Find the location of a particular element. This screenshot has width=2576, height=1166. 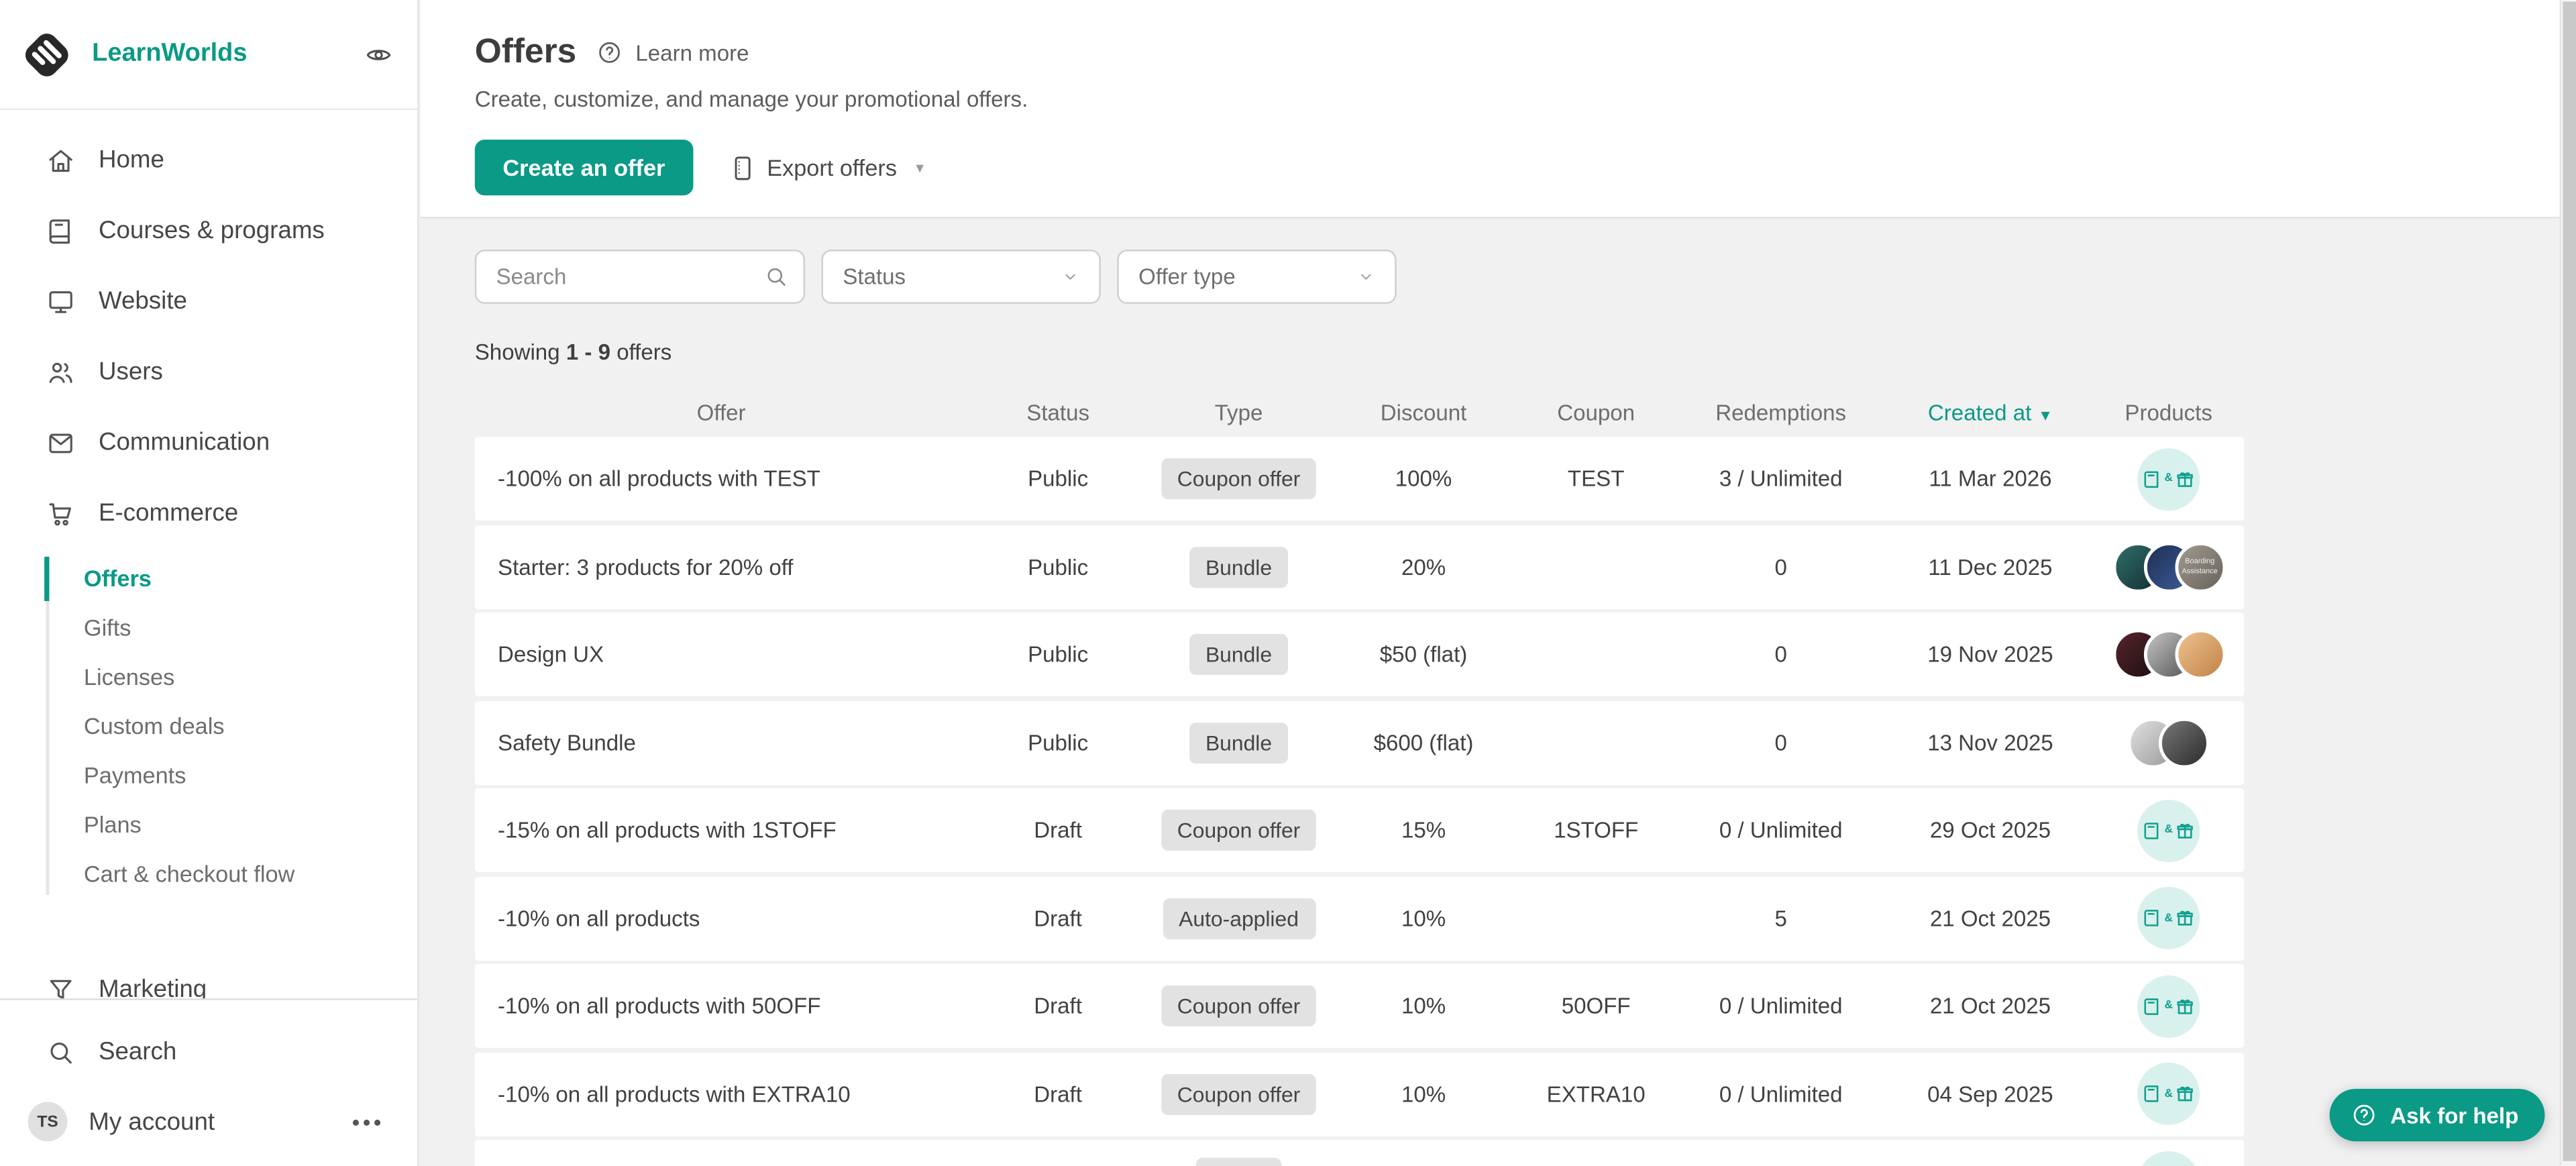

help-circle-icon is located at coordinates (609, 53).